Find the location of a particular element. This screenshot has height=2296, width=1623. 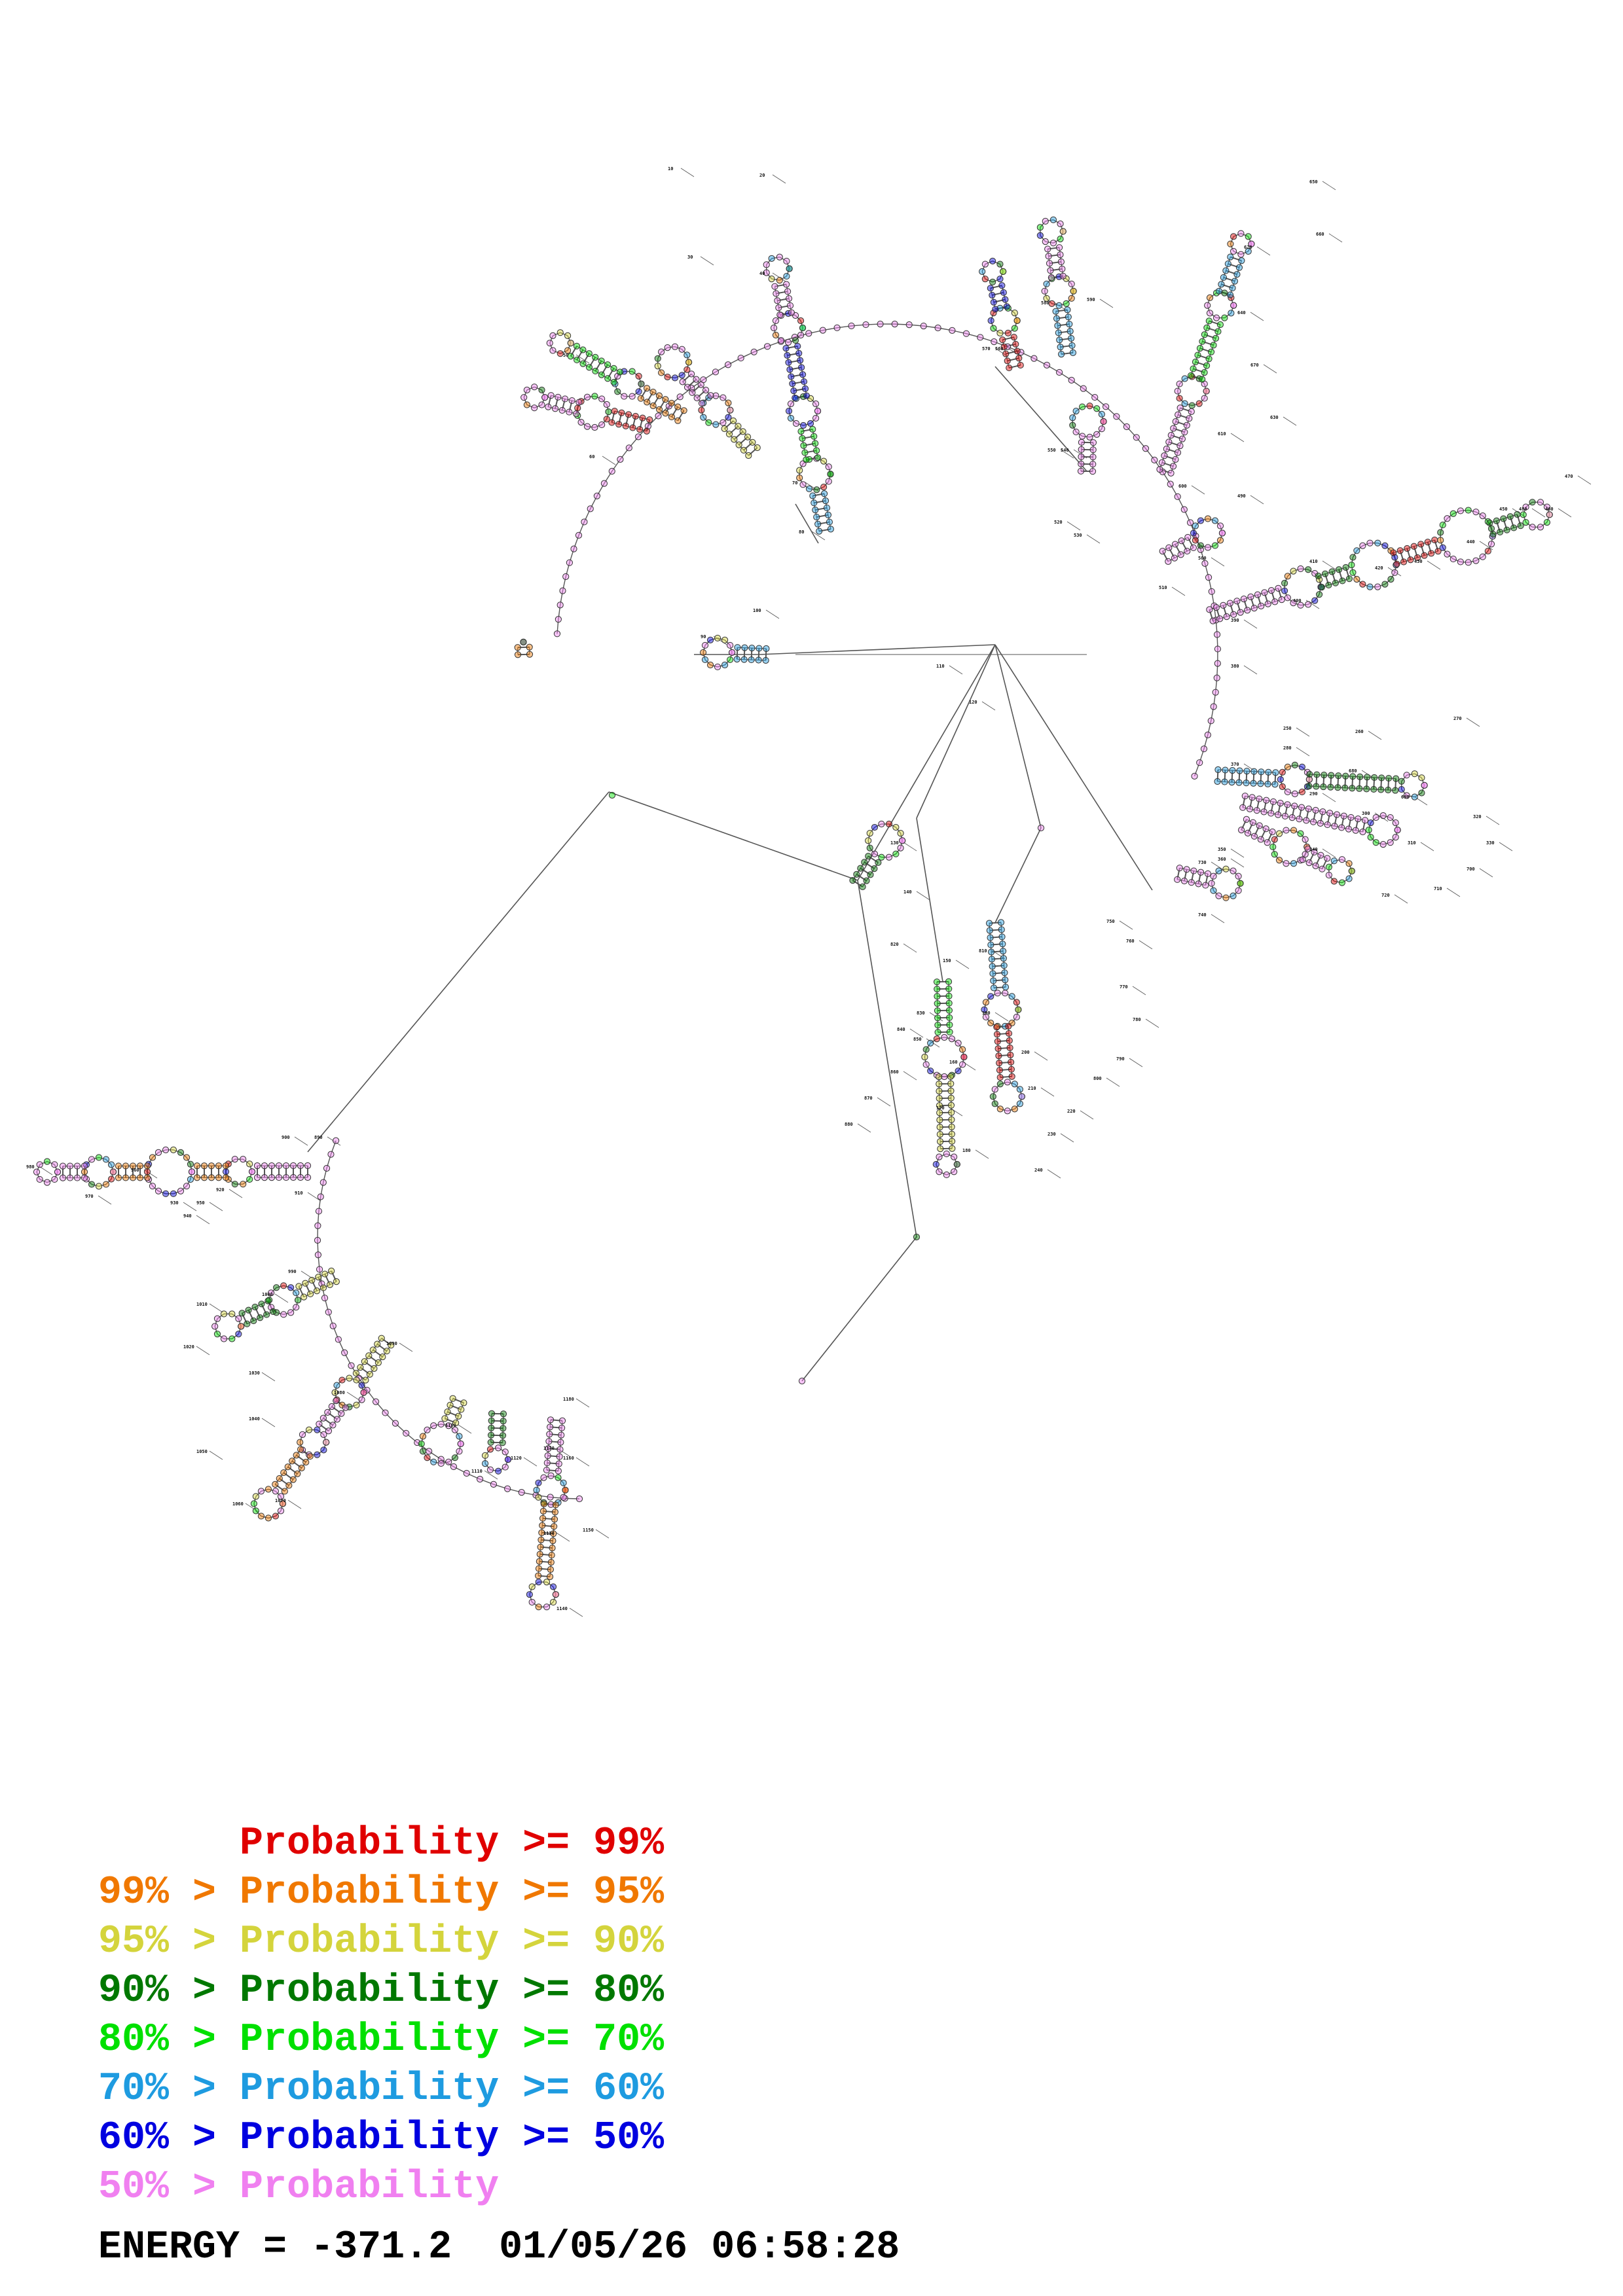

position-label: 1120 is located at coordinates (516, 1459).